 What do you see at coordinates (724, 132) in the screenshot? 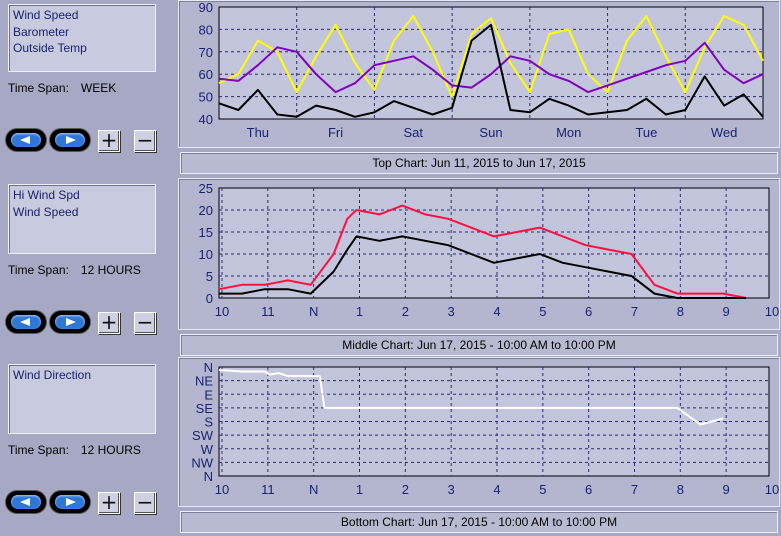
I see `x-tick-label: Wed` at bounding box center [724, 132].